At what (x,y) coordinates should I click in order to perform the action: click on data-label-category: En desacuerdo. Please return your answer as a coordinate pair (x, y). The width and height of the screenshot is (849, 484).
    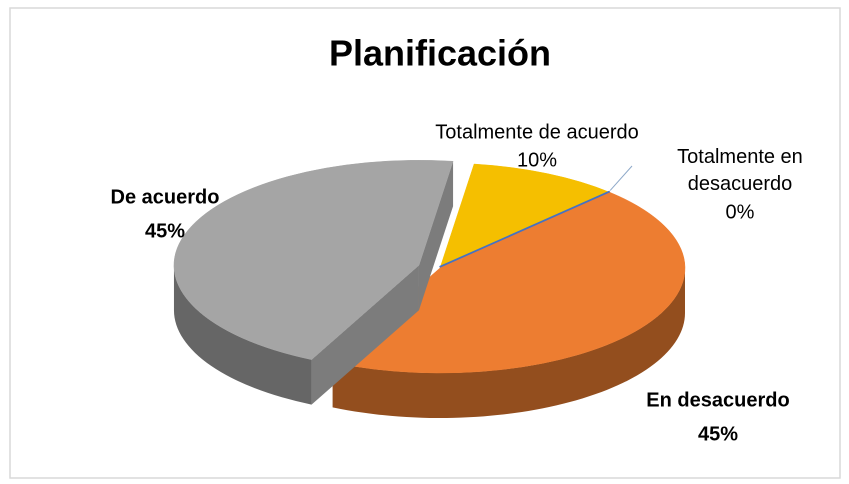
    Looking at the image, I should click on (717, 400).